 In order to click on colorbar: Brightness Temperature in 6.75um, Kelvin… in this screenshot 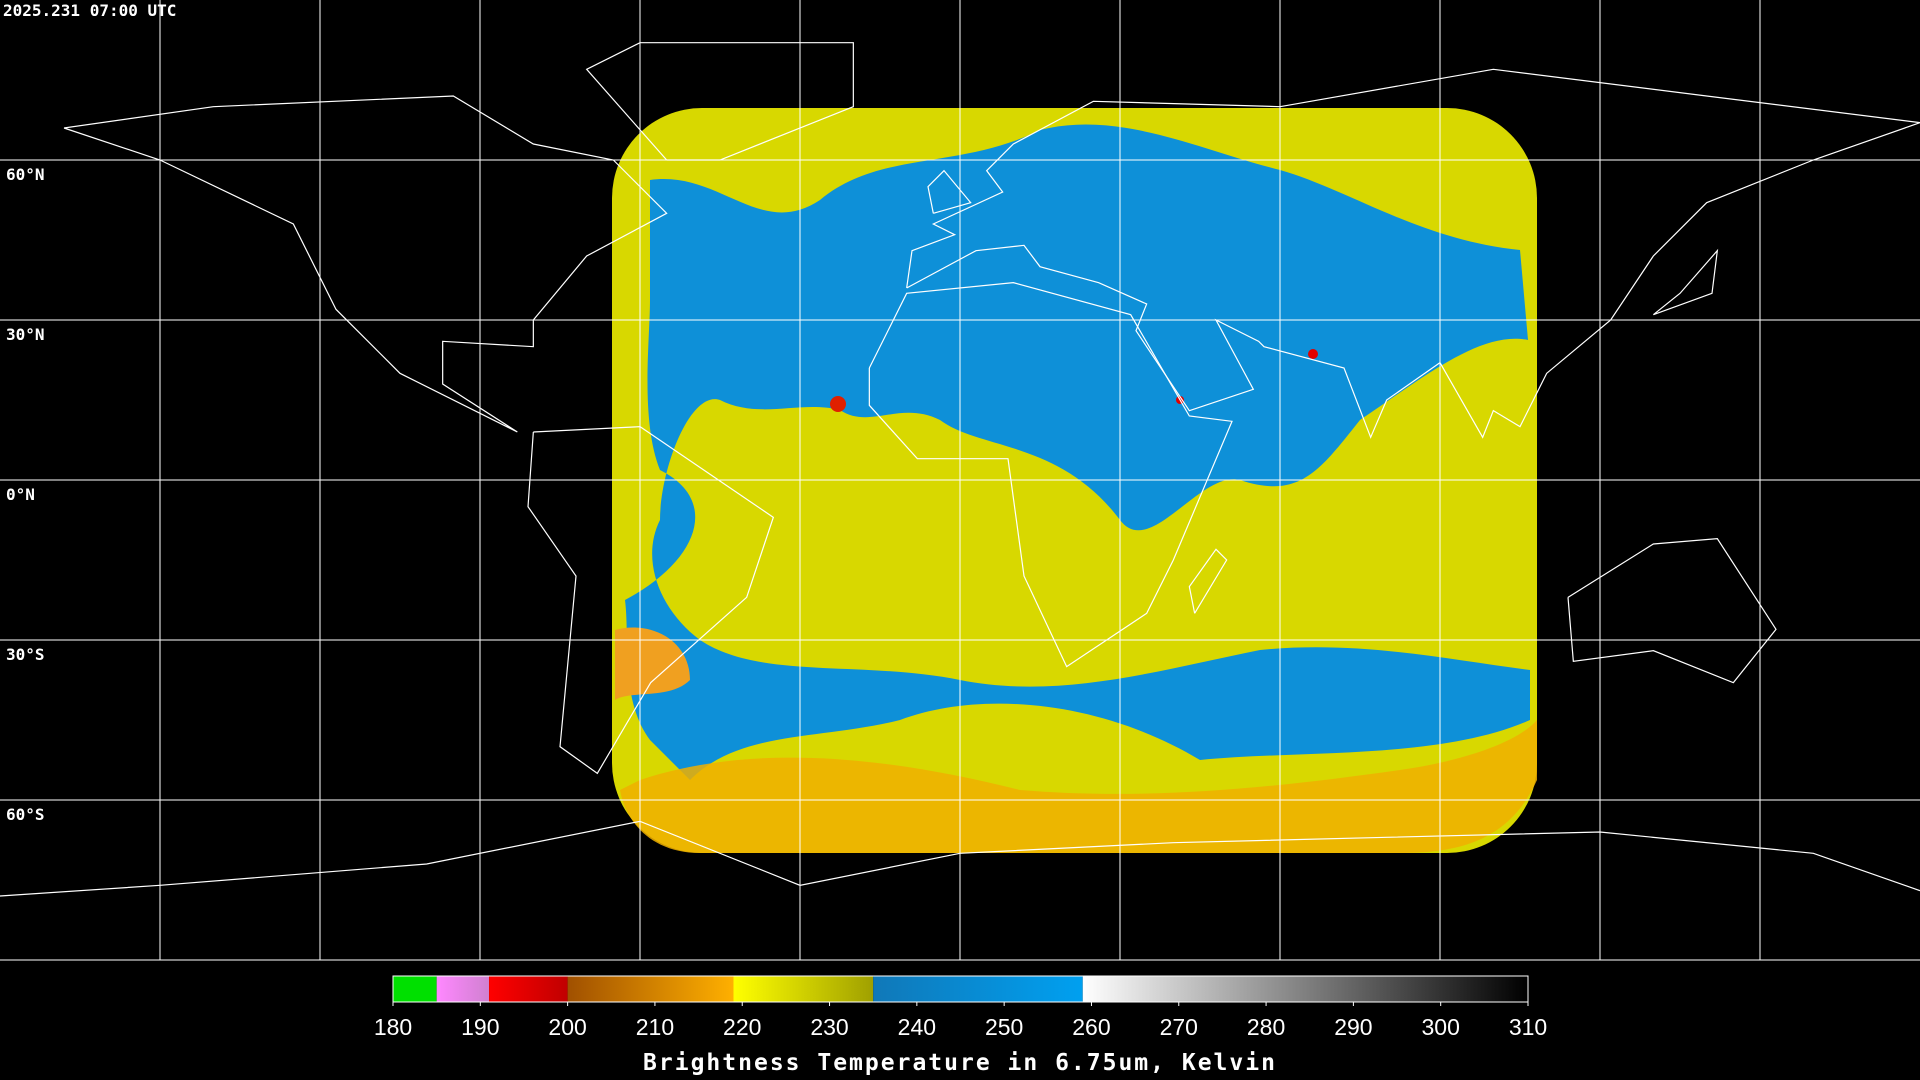, I will do `click(960, 1025)`.